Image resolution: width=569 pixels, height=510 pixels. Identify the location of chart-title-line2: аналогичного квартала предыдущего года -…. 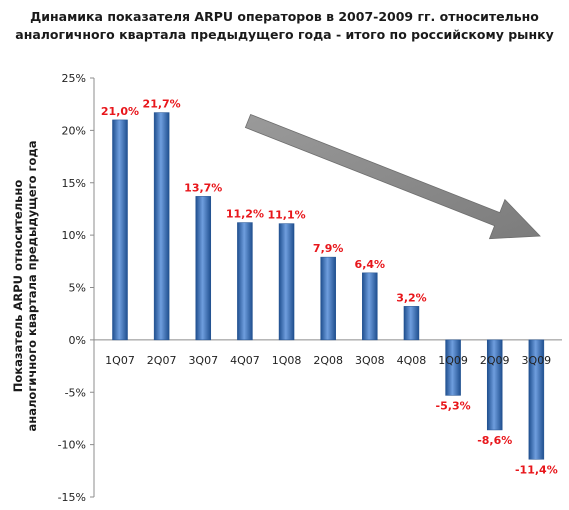
(284, 34).